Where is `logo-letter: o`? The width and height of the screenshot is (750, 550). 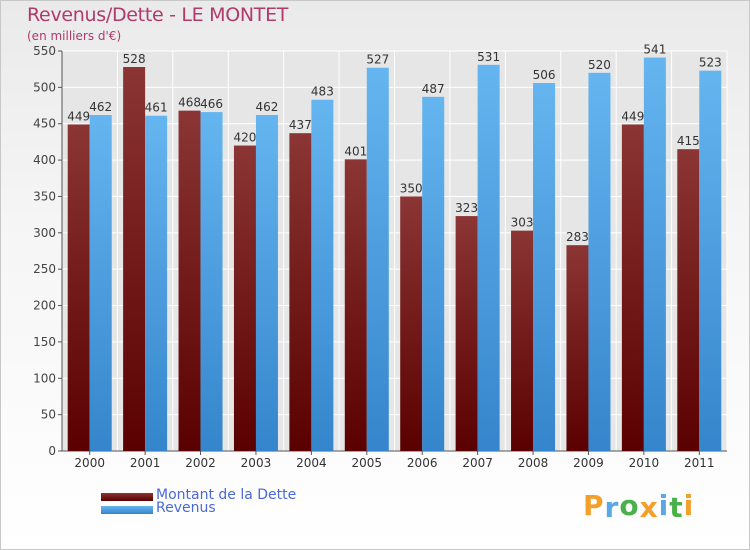 logo-letter: o is located at coordinates (629, 505).